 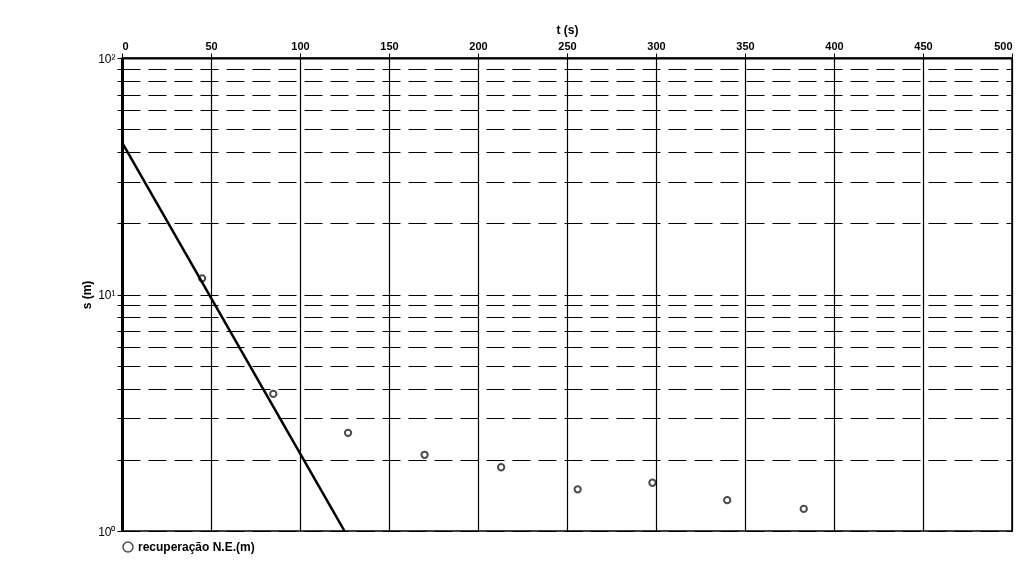 What do you see at coordinates (389, 45) in the screenshot?
I see `x-tick-label: 150` at bounding box center [389, 45].